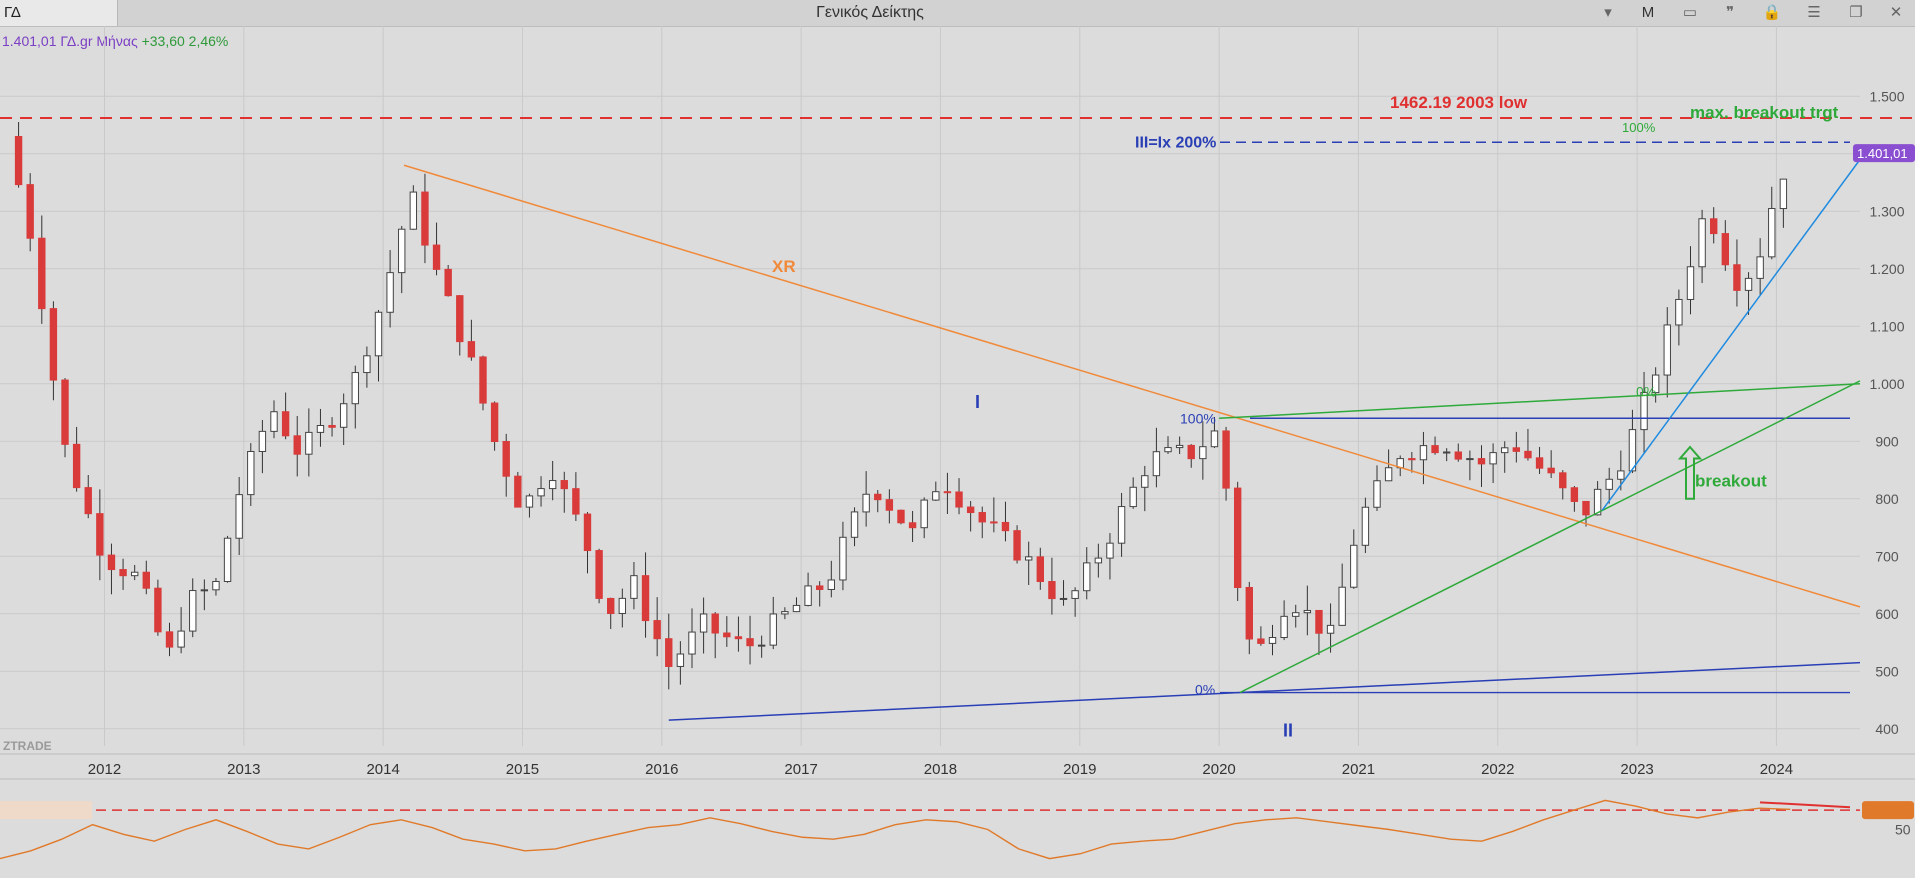 The width and height of the screenshot is (1915, 878). What do you see at coordinates (1497, 769) in the screenshot?
I see `x-tick-label: 2022` at bounding box center [1497, 769].